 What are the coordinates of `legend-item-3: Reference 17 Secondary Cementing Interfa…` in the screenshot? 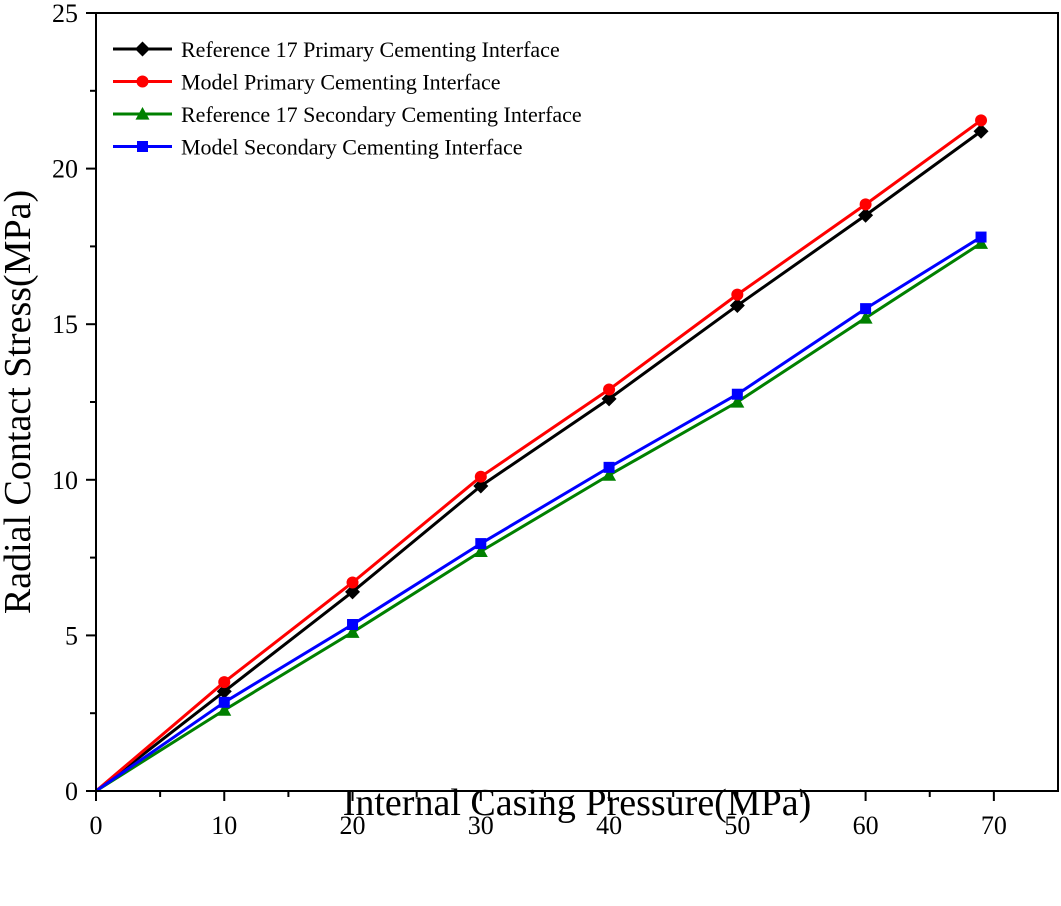 It's located at (347, 114).